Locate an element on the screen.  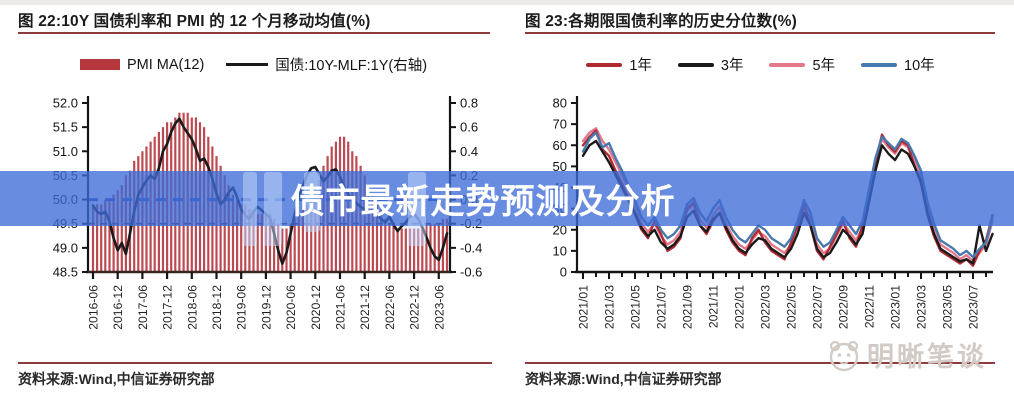
svg-text: 2020-06 is located at coordinates (291, 307).